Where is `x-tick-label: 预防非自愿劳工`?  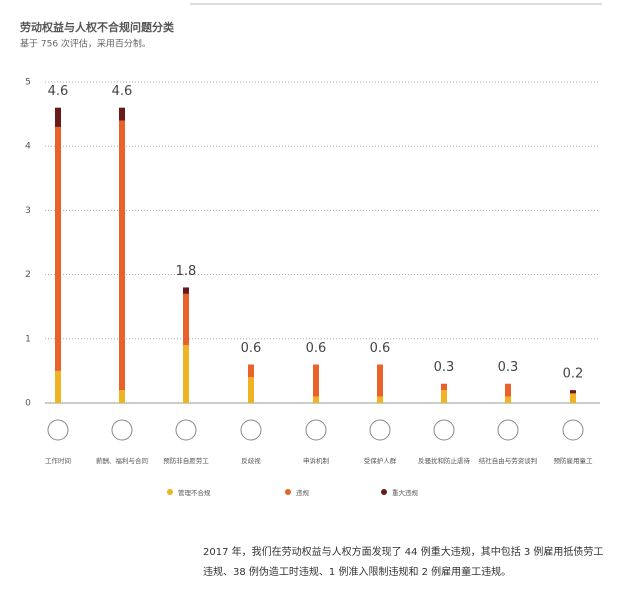 x-tick-label: 预防非自愿劳工 is located at coordinates (186, 460).